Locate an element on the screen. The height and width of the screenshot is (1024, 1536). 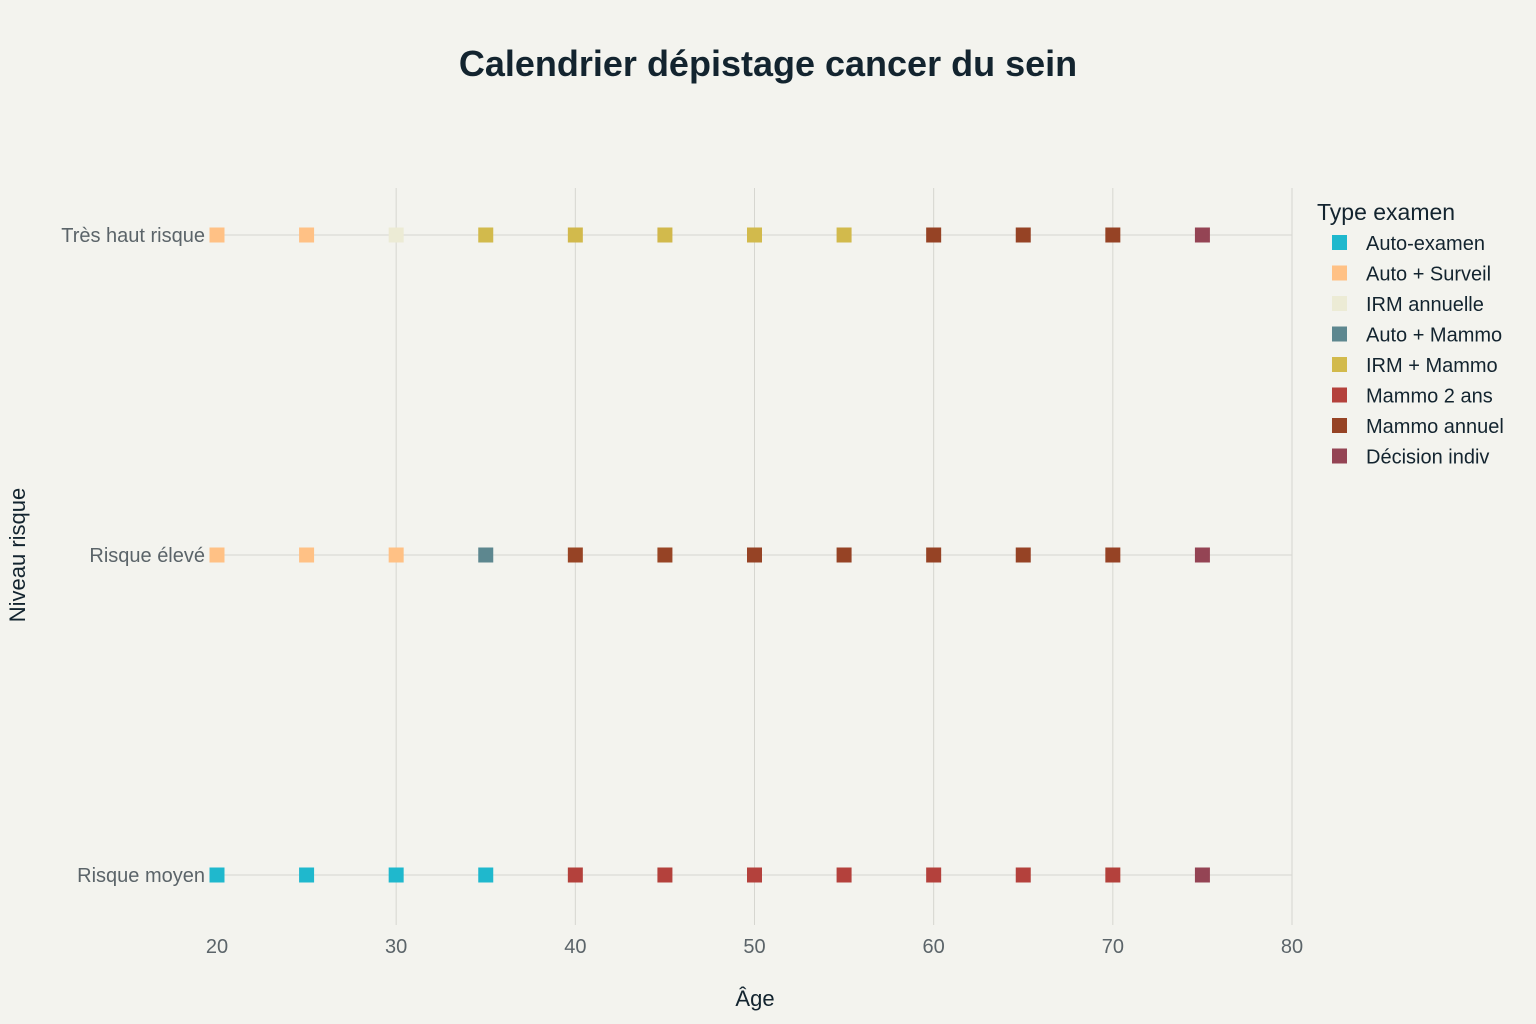
x-tick-label: 60 is located at coordinates (934, 947).